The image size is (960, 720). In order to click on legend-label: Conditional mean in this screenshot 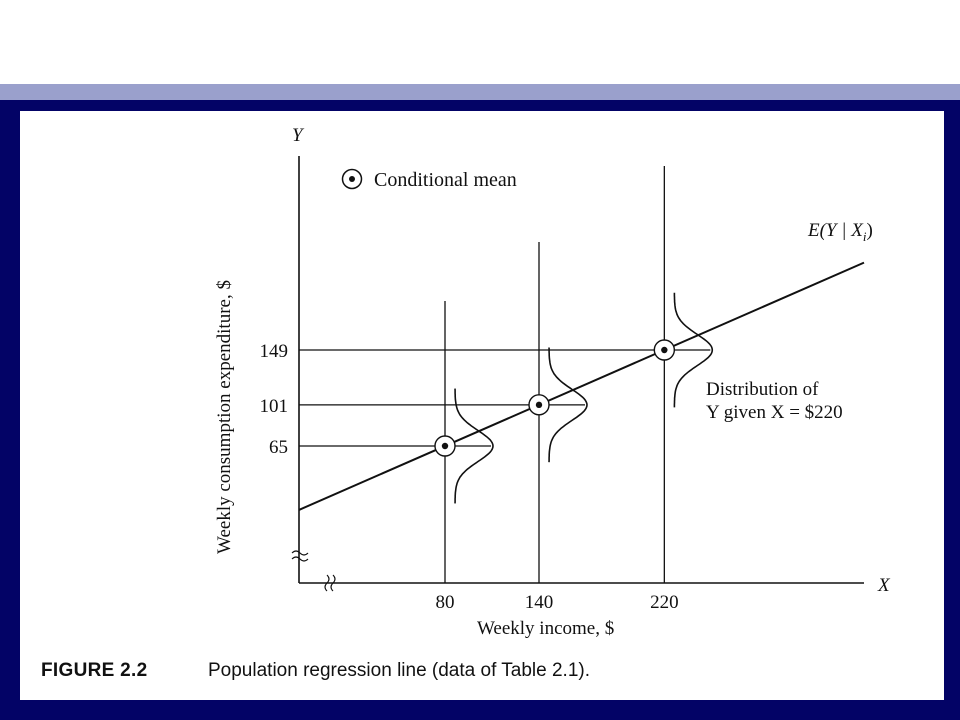, I will do `click(445, 180)`.